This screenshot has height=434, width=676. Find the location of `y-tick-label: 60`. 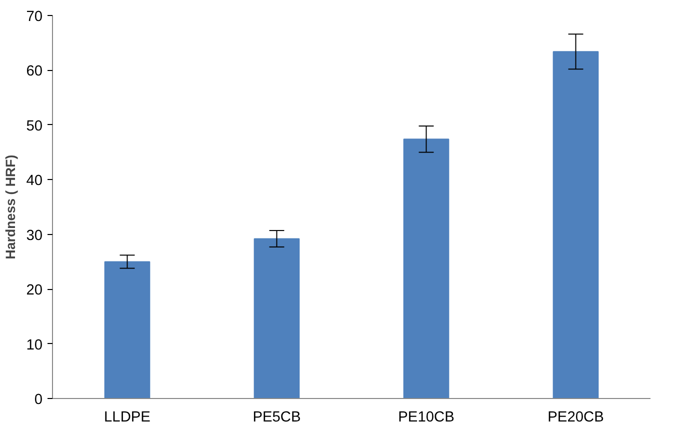

y-tick-label: 60 is located at coordinates (34, 72).